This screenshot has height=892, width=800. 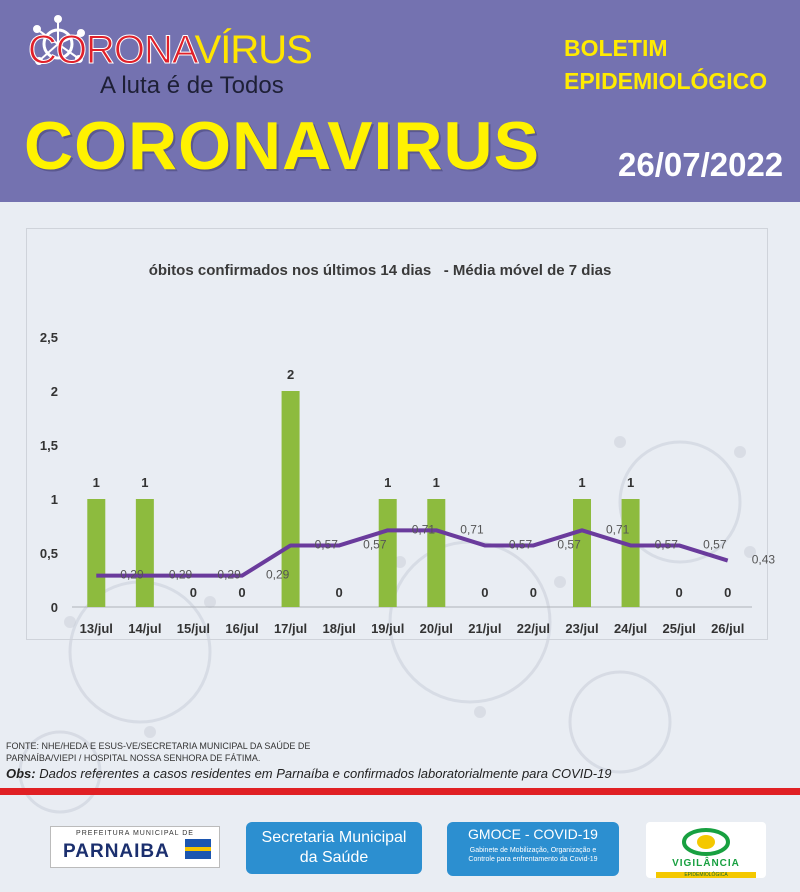 I want to click on y-tick-label: 1, so click(x=54, y=499).